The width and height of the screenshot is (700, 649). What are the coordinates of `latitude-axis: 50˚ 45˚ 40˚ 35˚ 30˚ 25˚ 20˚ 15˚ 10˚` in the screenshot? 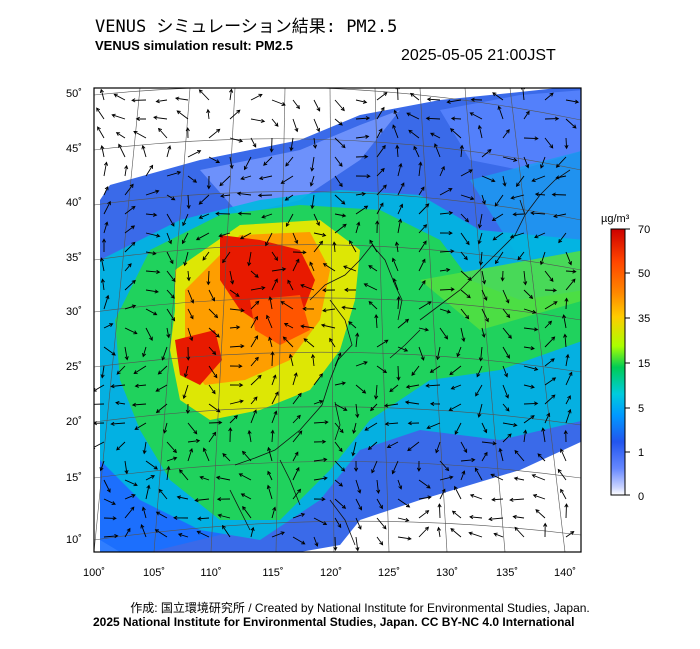 It's located at (74, 317).